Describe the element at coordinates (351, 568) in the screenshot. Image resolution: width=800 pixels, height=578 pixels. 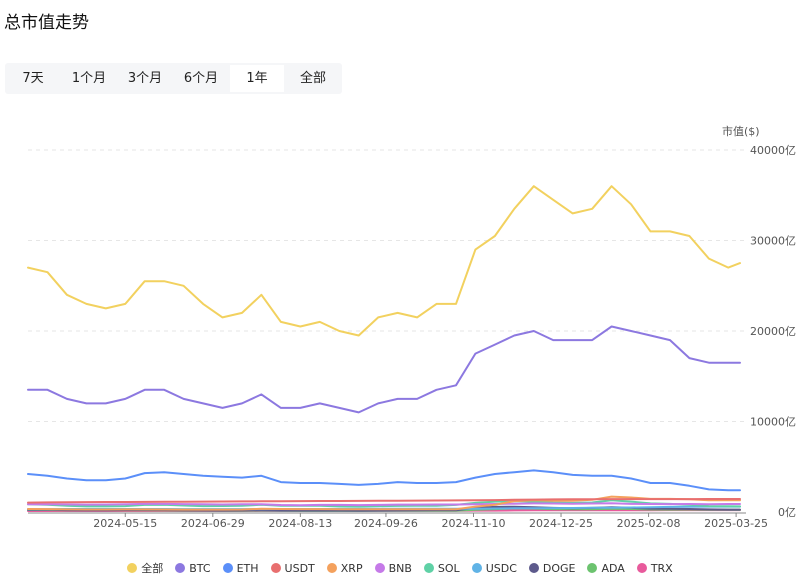
I see `legend-label: XRP` at that location.